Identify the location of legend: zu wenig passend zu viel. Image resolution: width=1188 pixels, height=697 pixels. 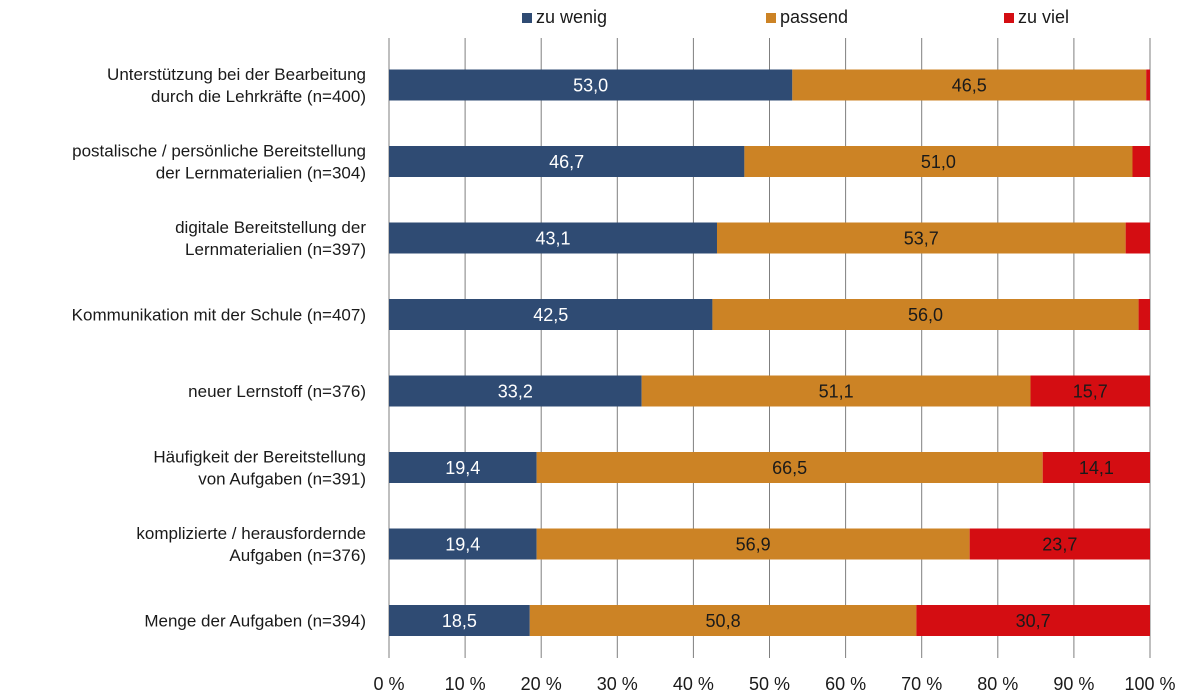
(795, 17).